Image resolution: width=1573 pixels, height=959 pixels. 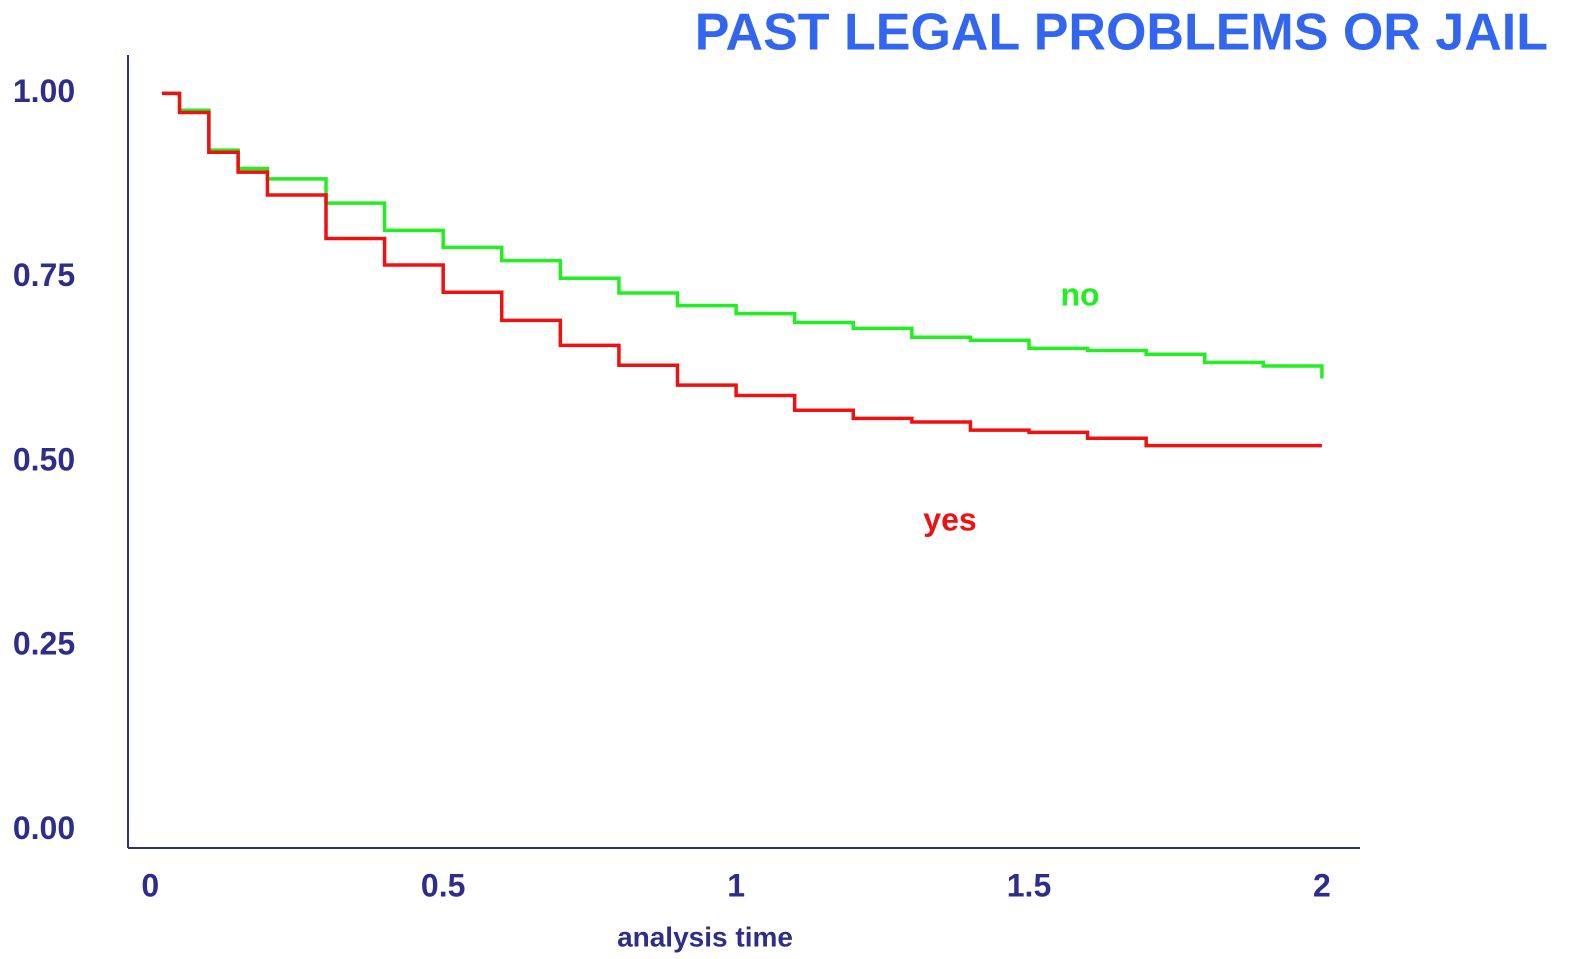 What do you see at coordinates (44, 275) in the screenshot?
I see `y-tick-label: 0.75` at bounding box center [44, 275].